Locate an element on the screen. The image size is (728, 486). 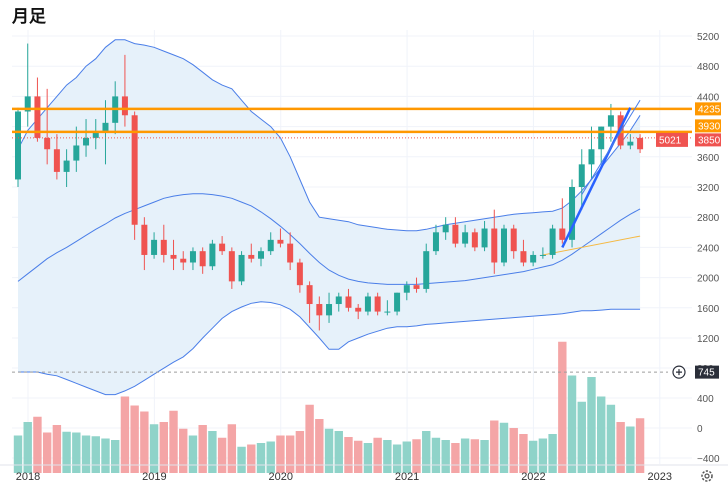
price-tick-label: 4800 is located at coordinates (708, 67).